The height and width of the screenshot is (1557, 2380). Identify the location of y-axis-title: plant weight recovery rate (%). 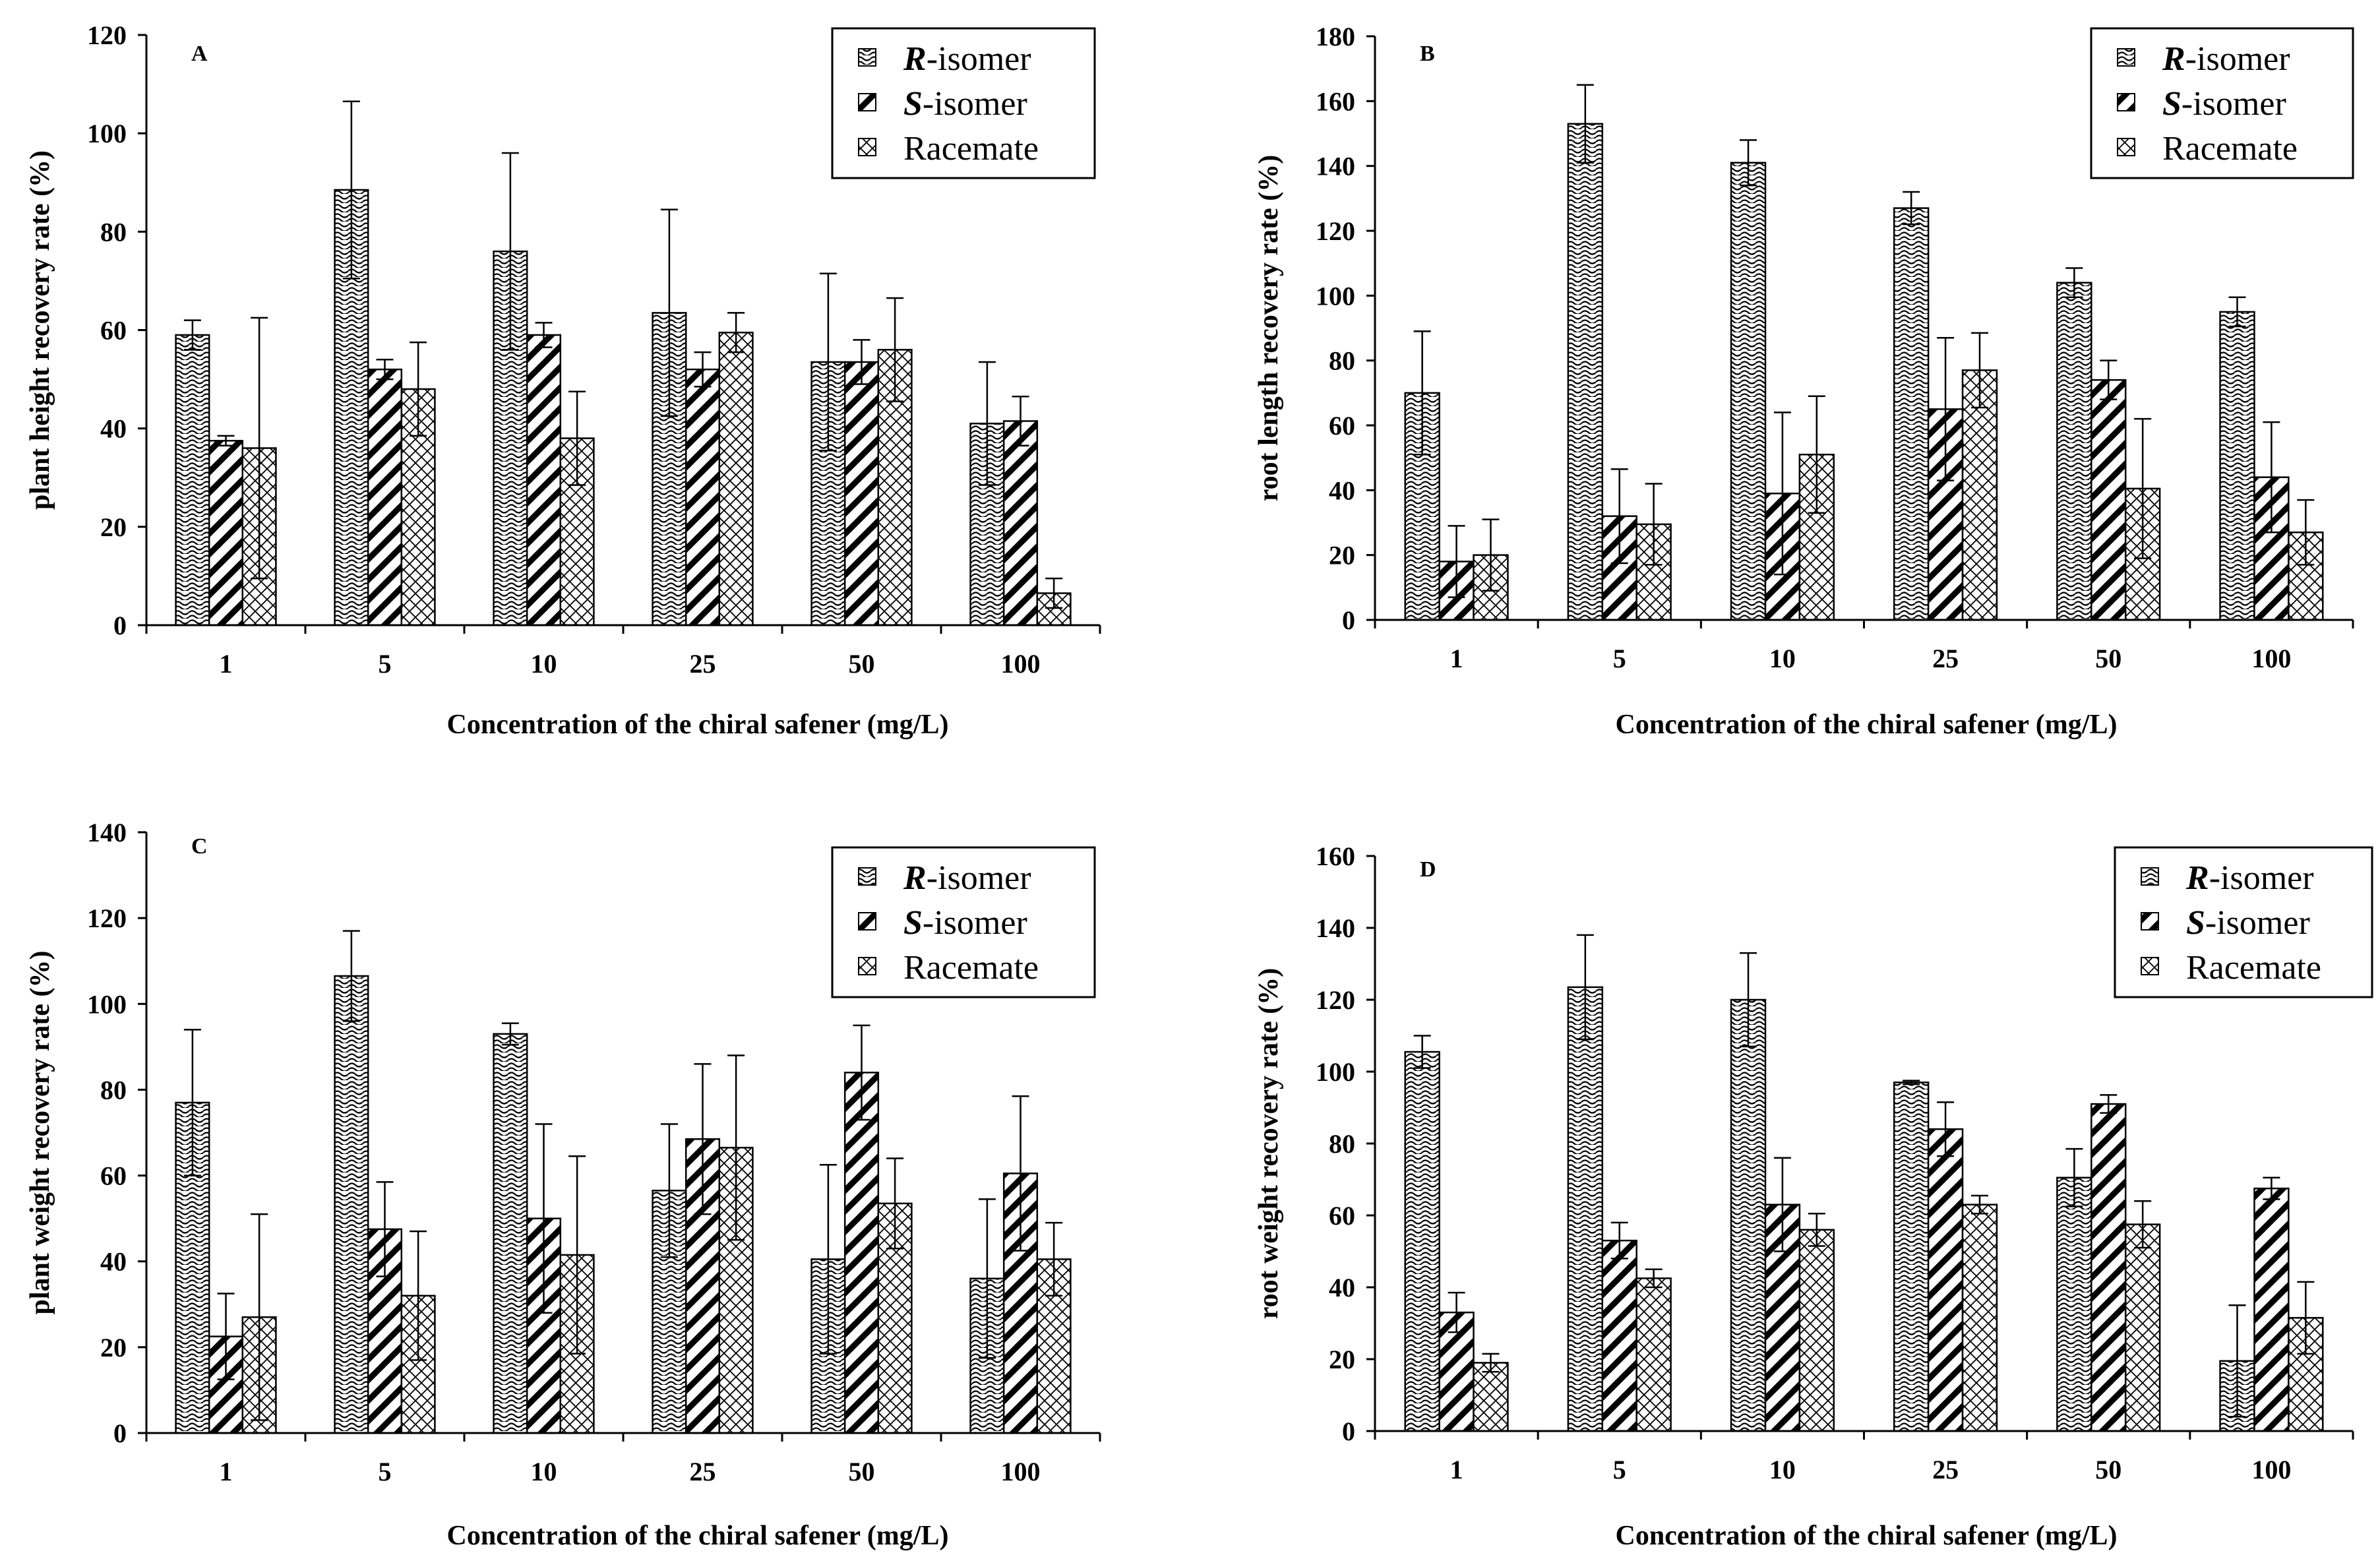
(40, 1132).